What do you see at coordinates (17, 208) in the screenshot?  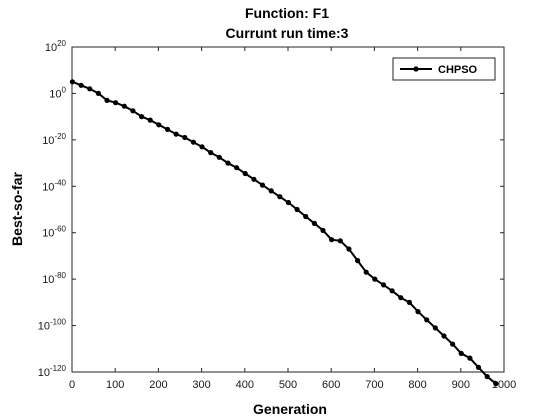 I see `y-axis-label: Best-so-far` at bounding box center [17, 208].